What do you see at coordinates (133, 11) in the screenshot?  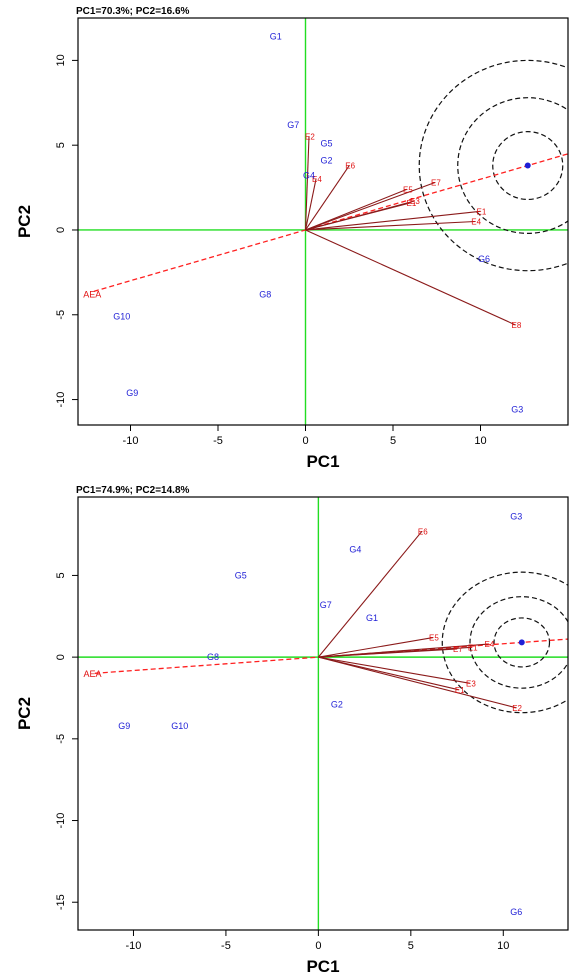 I see `chart-title: PC1=70.3%; PC2=16.6%` at bounding box center [133, 11].